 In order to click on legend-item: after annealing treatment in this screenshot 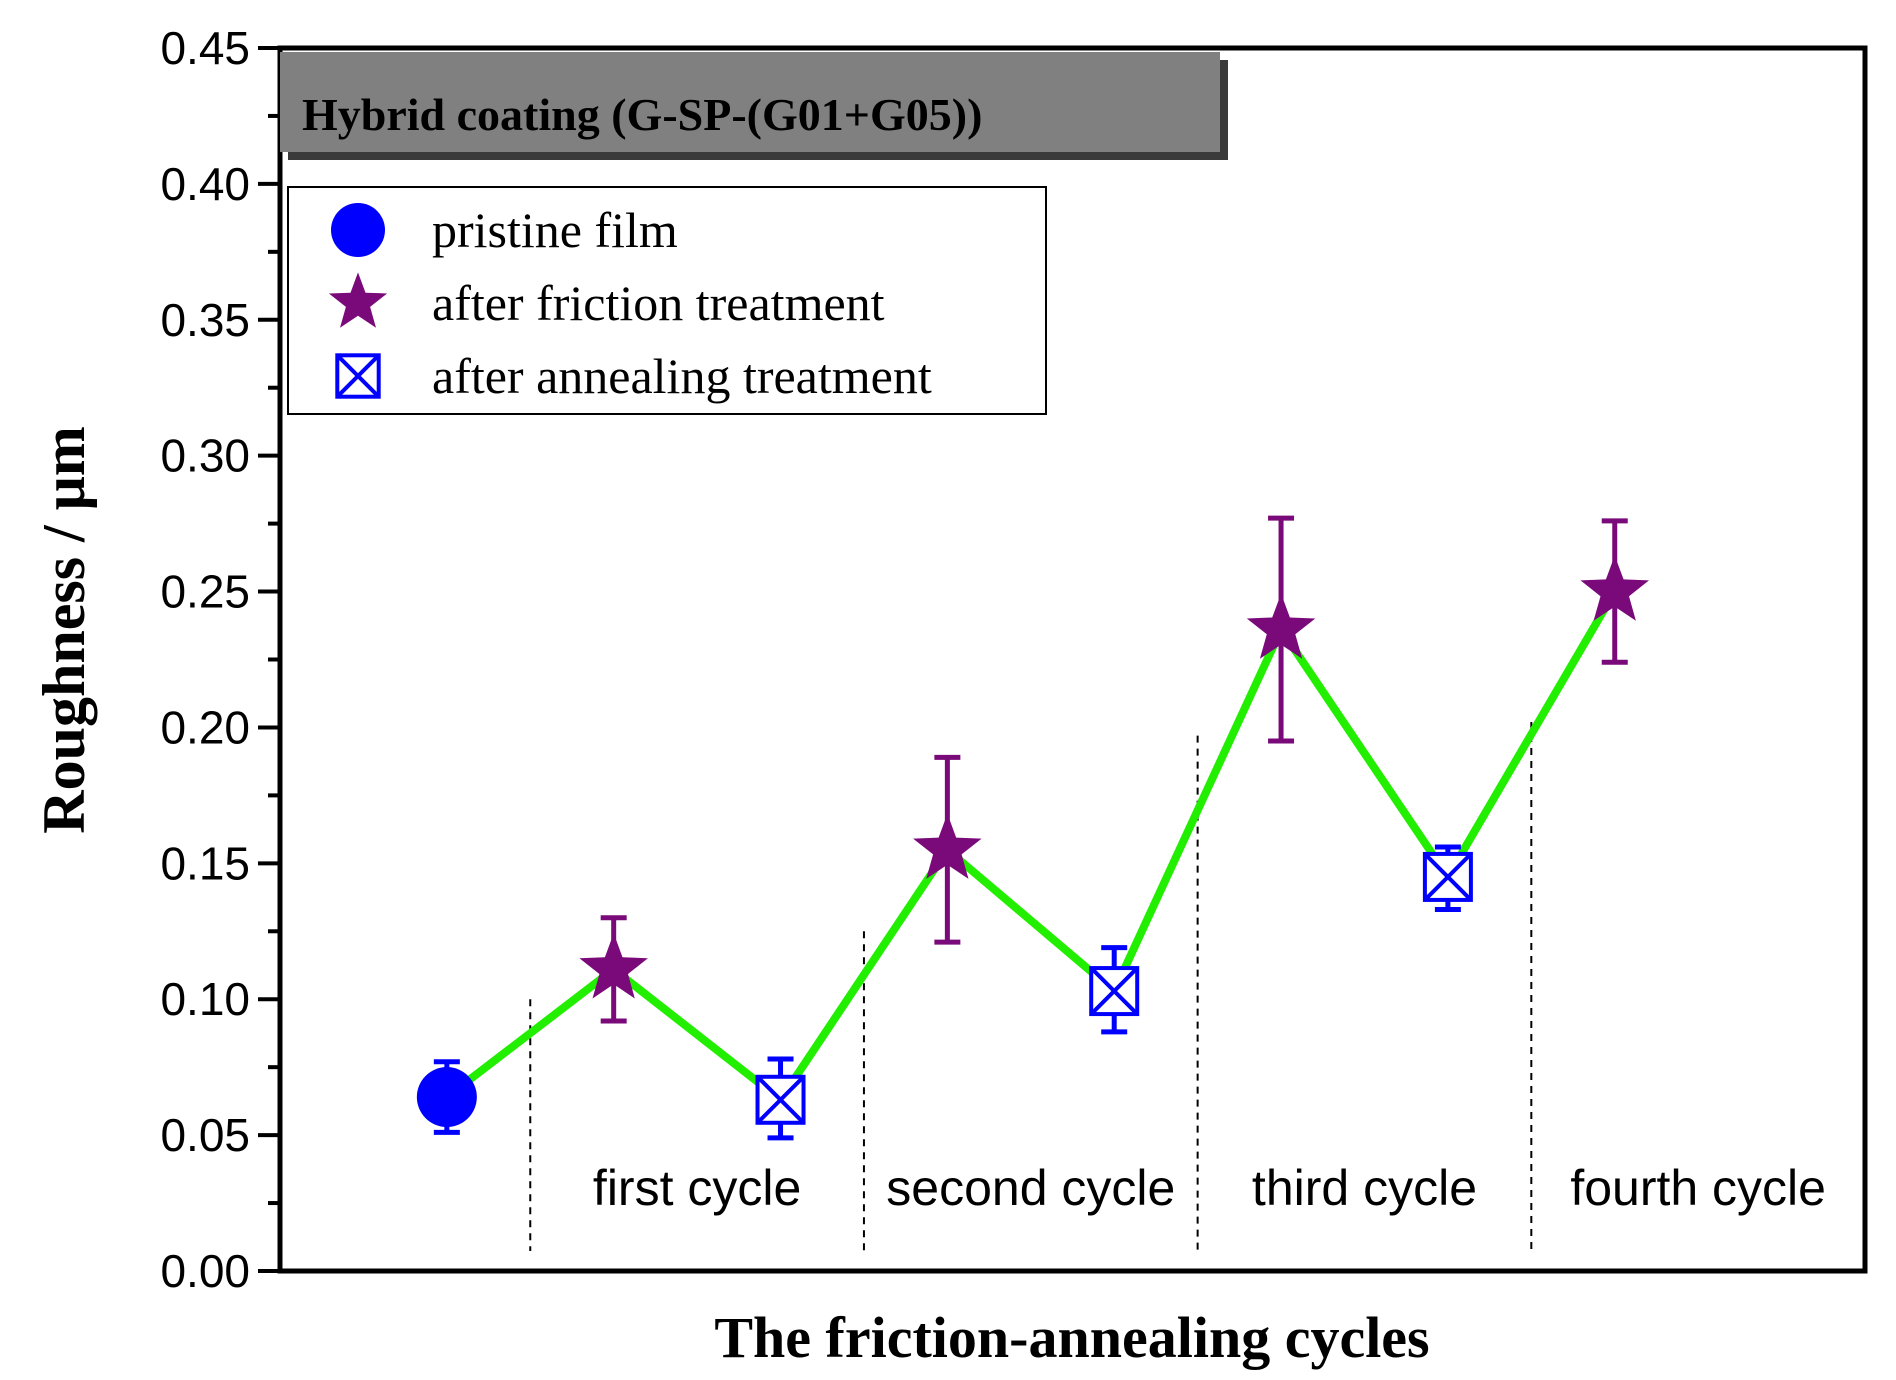, I will do `click(633, 376)`.